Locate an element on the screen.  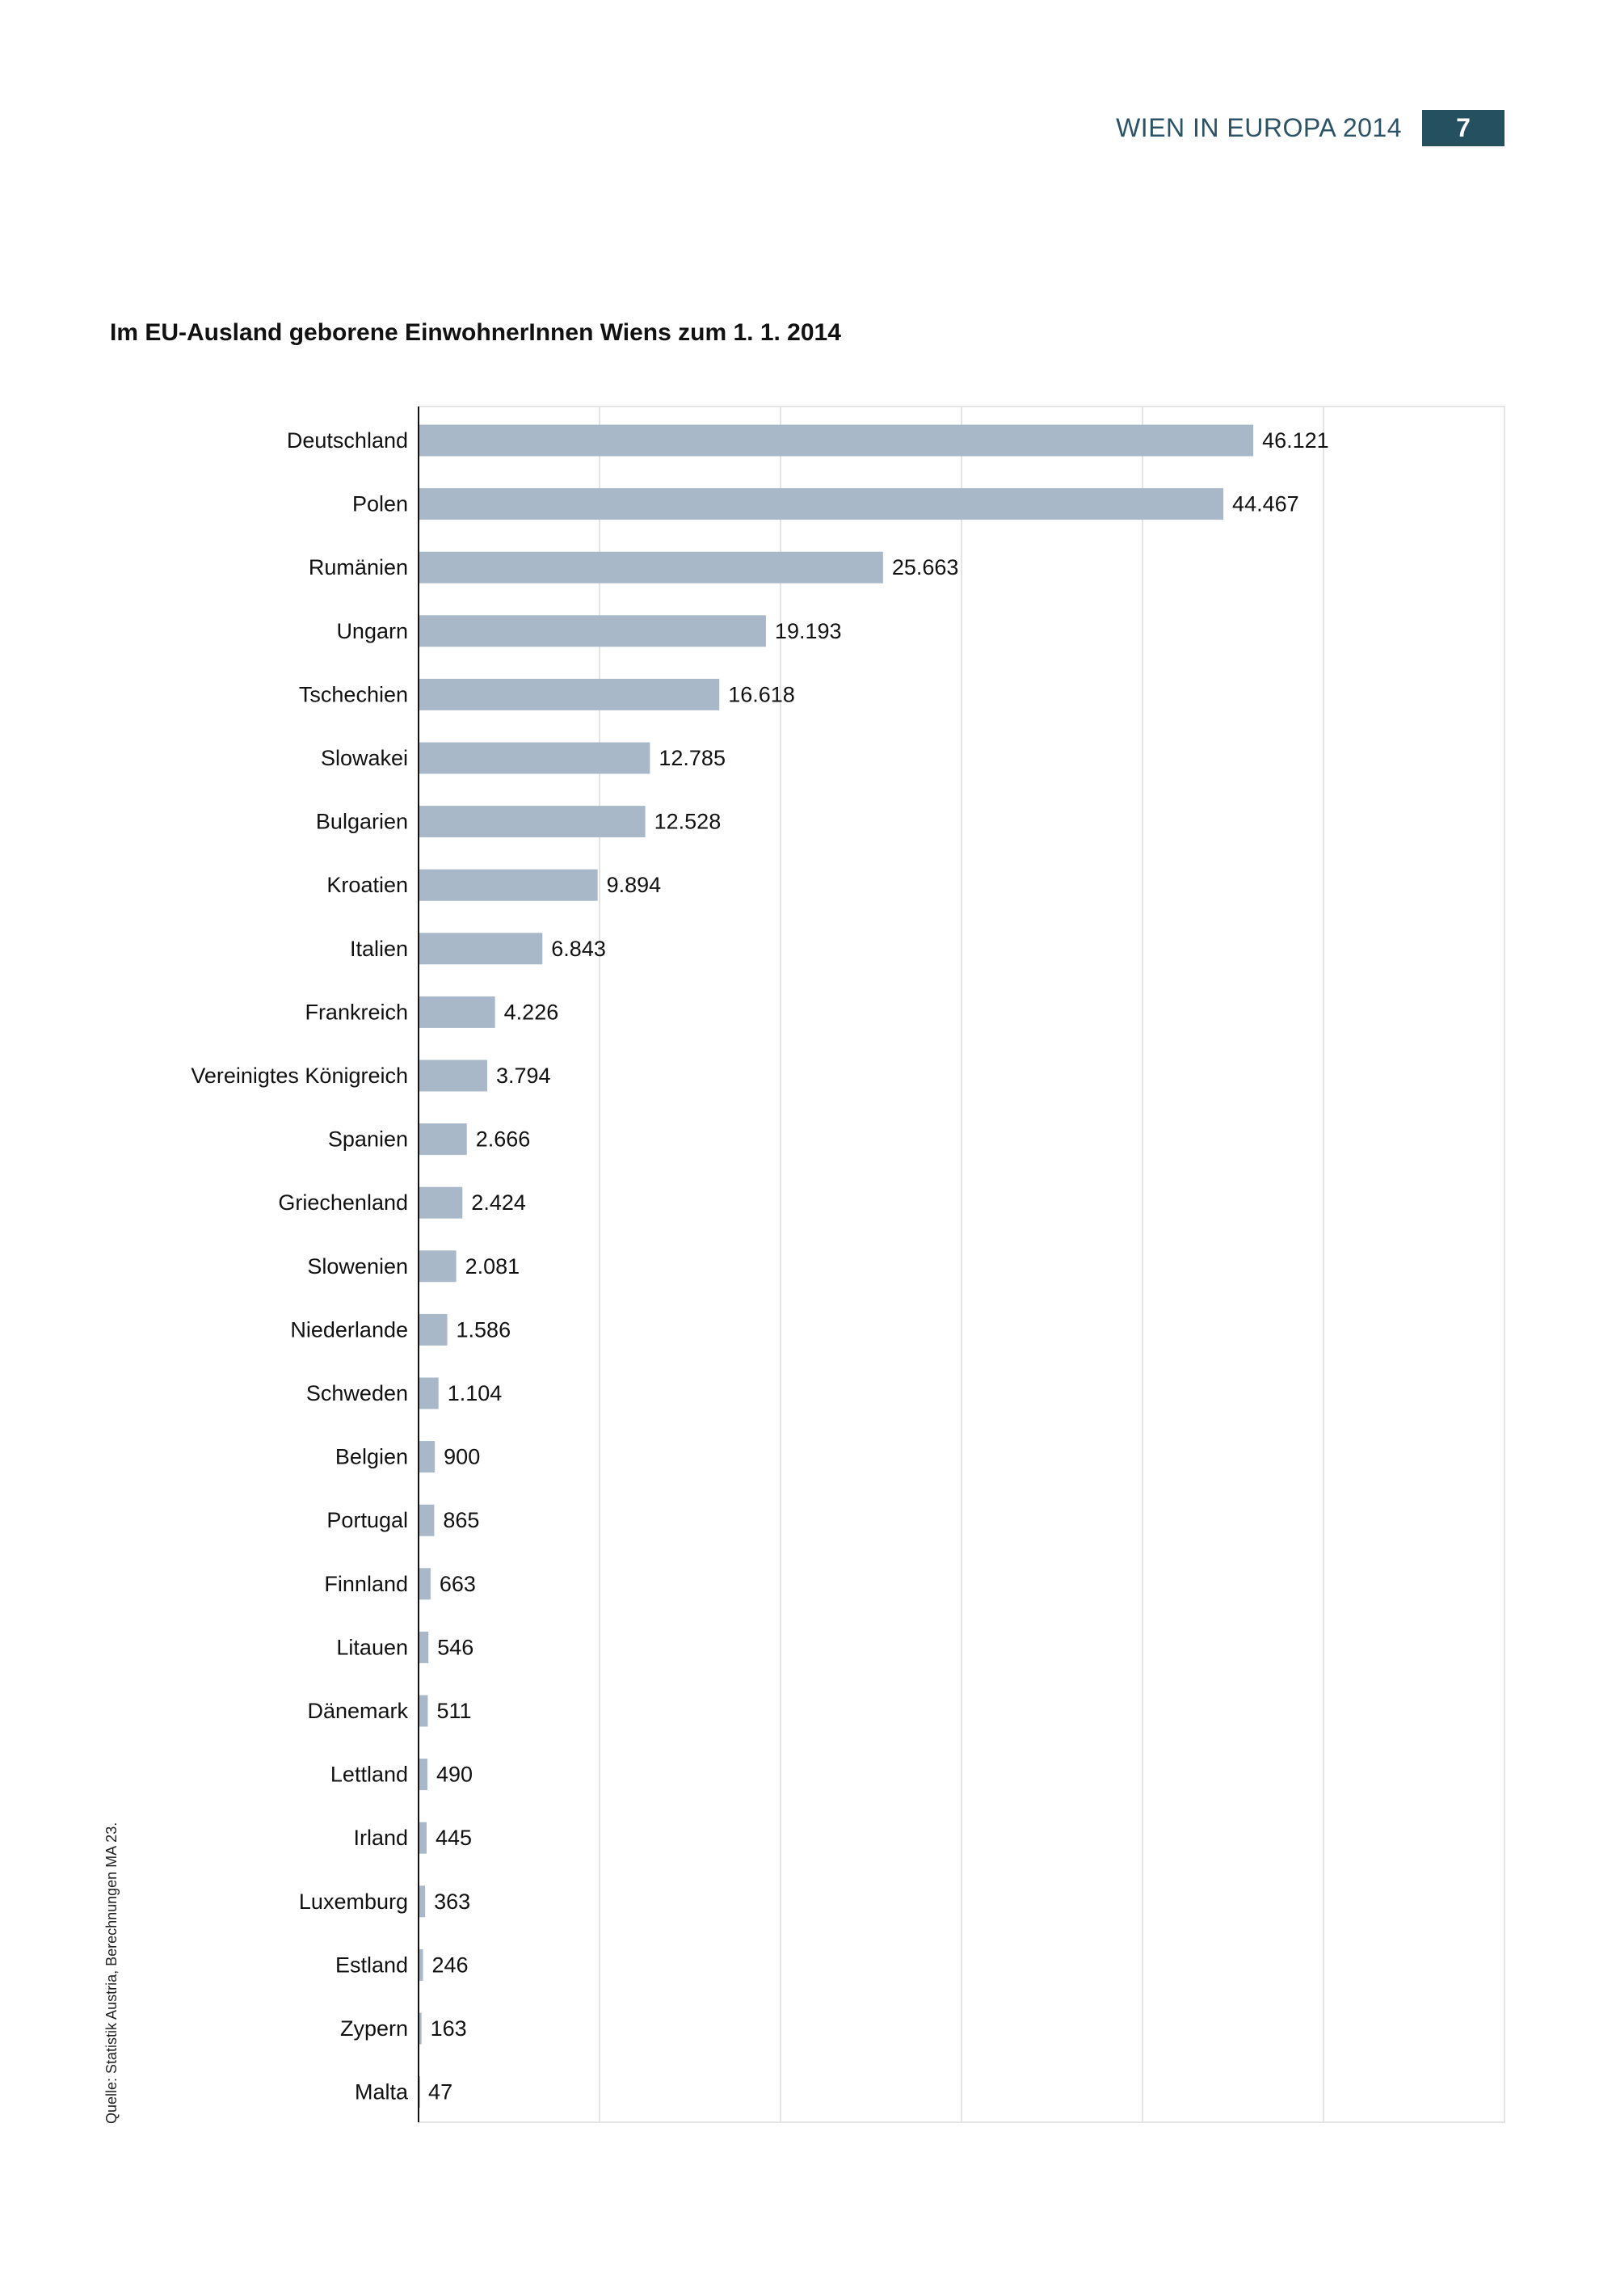
value-label: 19.193 is located at coordinates (808, 631).